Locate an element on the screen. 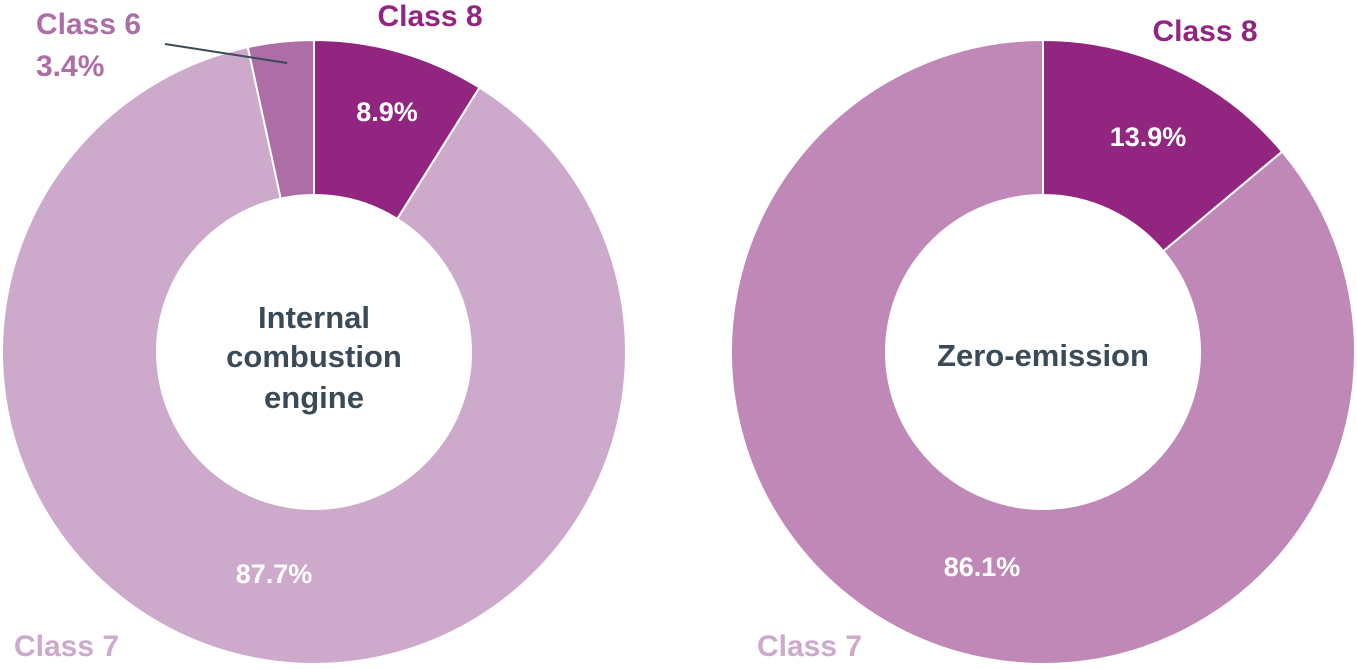 The height and width of the screenshot is (669, 1357). zev-category-label-class-7: Class 7 is located at coordinates (809, 646).